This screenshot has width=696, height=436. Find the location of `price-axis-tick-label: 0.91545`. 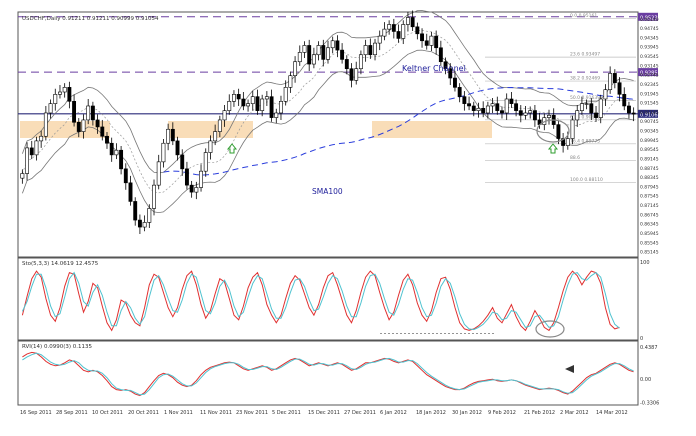

price-axis-tick-label: 0.91545 is located at coordinates (649, 104).